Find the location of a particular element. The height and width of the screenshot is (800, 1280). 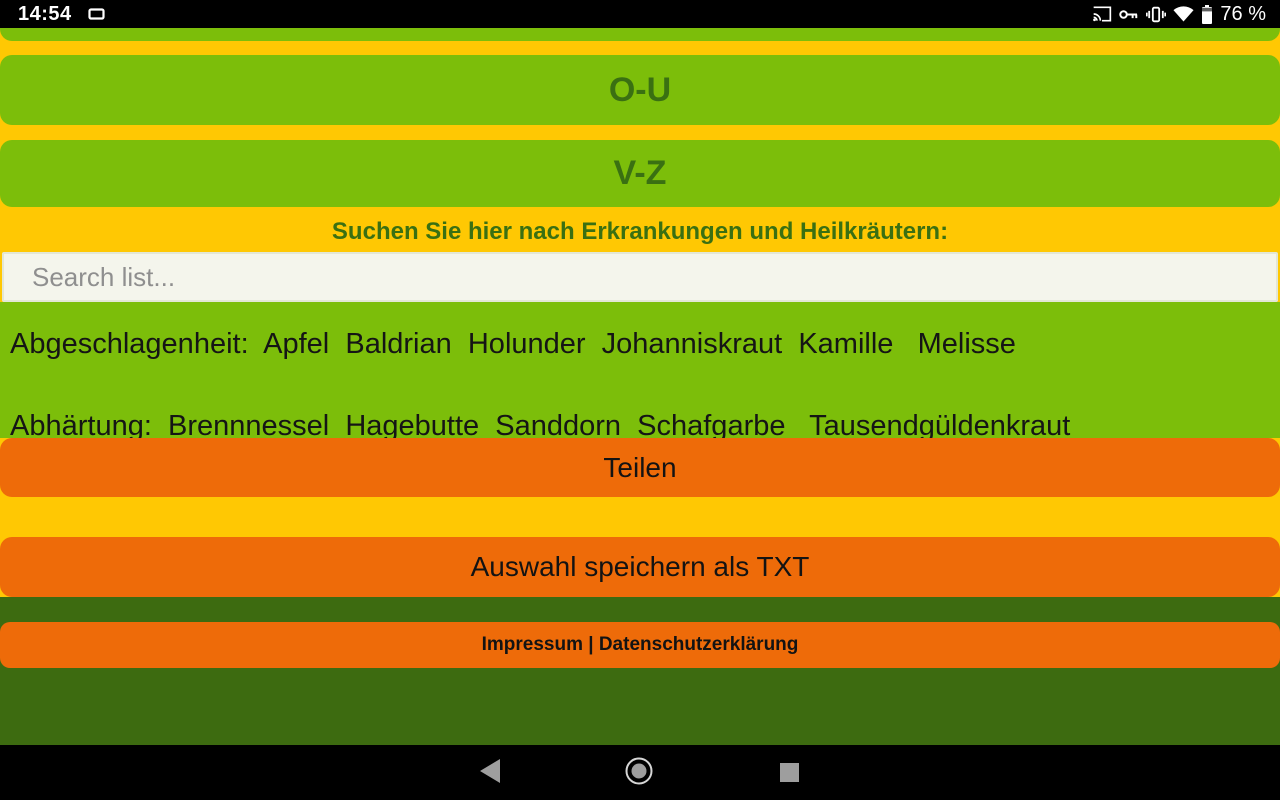

battery-icon is located at coordinates (1207, 14).